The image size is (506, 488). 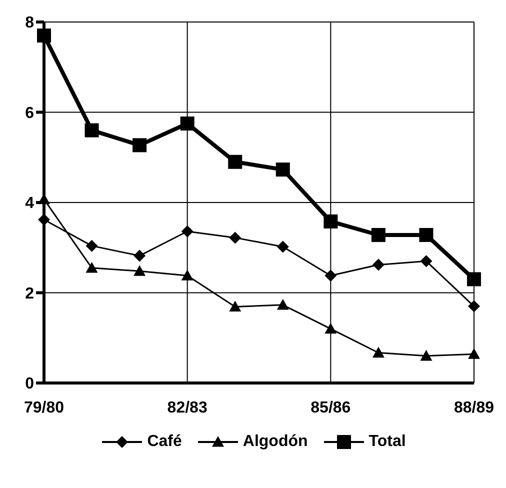 What do you see at coordinates (187, 407) in the screenshot?
I see `x-tick-label: 82/83` at bounding box center [187, 407].